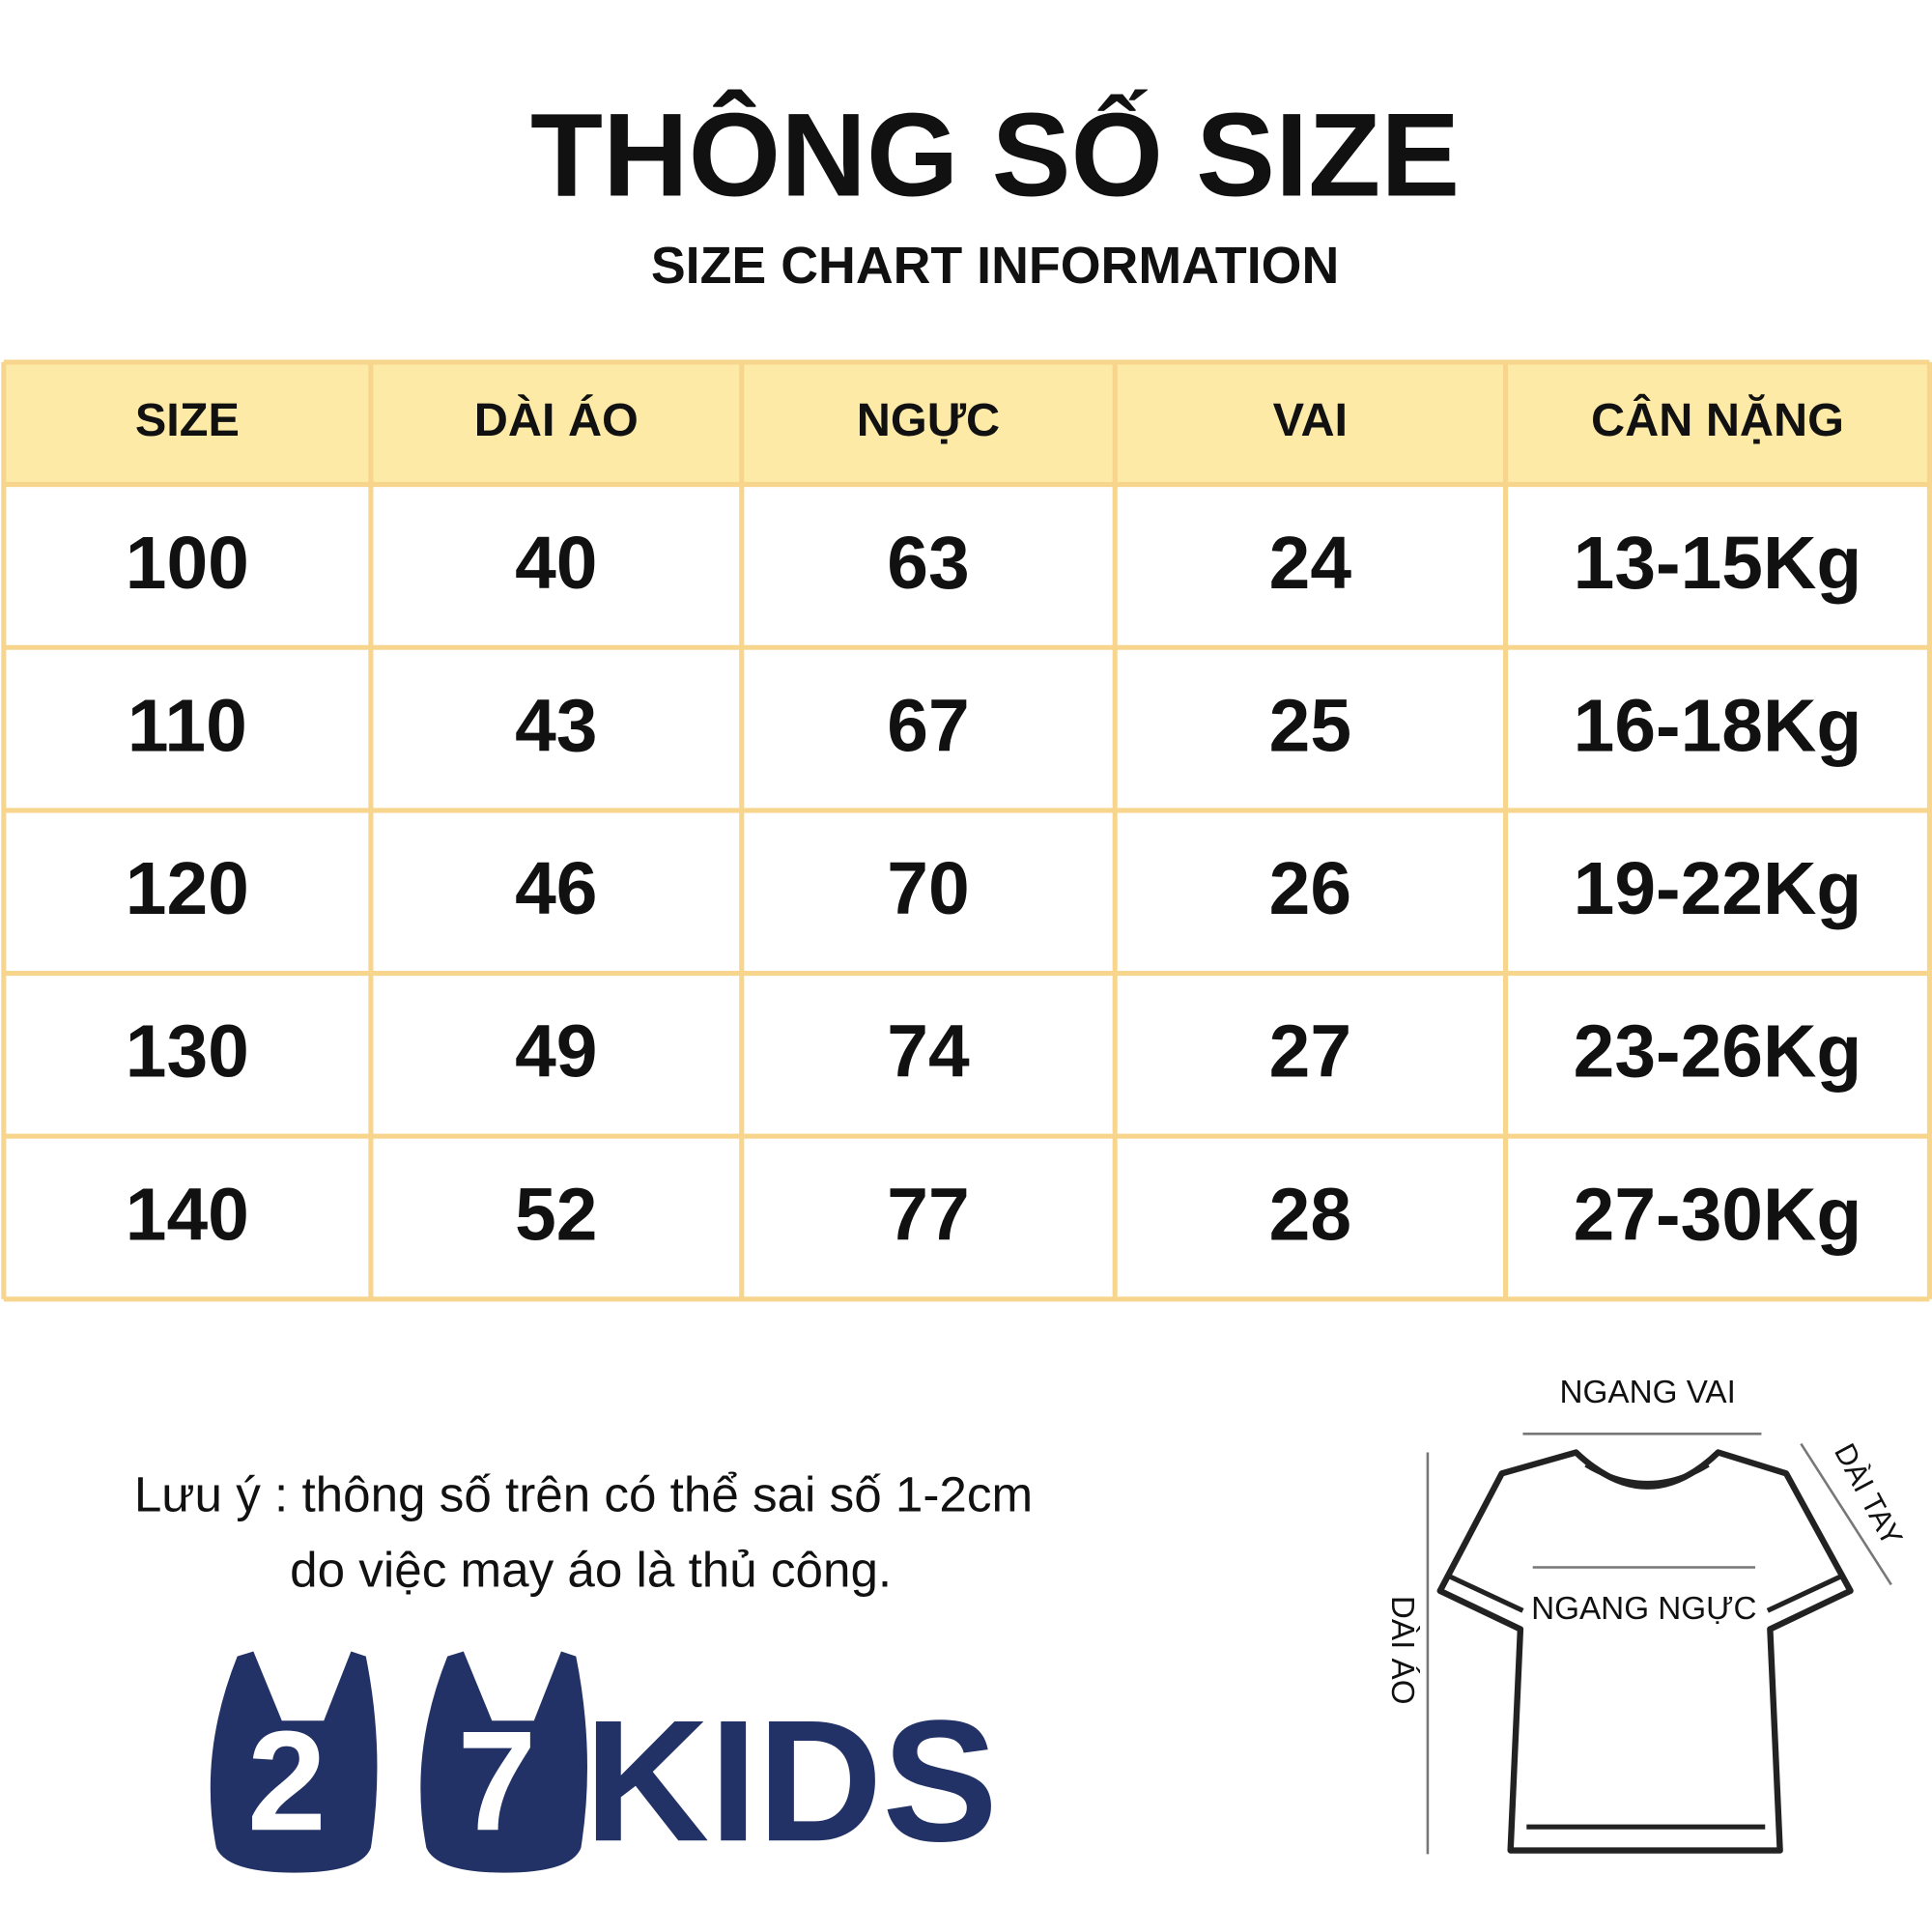 The width and height of the screenshot is (1932, 1932). Describe the element at coordinates (1718, 1215) in the screenshot. I see `table-cell: 27-30Kg` at that location.